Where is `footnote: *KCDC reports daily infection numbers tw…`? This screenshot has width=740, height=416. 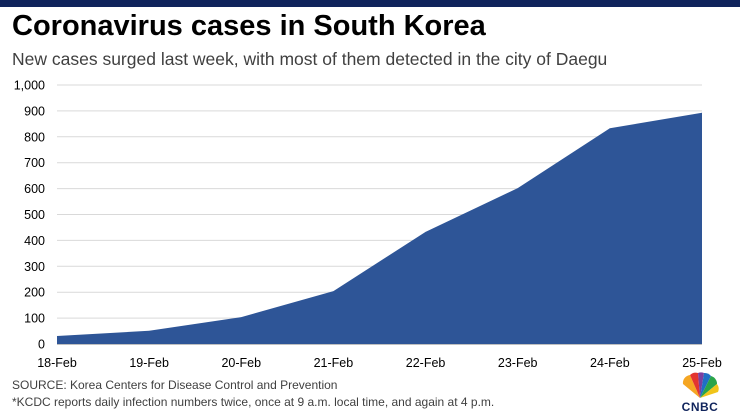
footnote: *KCDC reports daily infection numbers tw… is located at coordinates (253, 402).